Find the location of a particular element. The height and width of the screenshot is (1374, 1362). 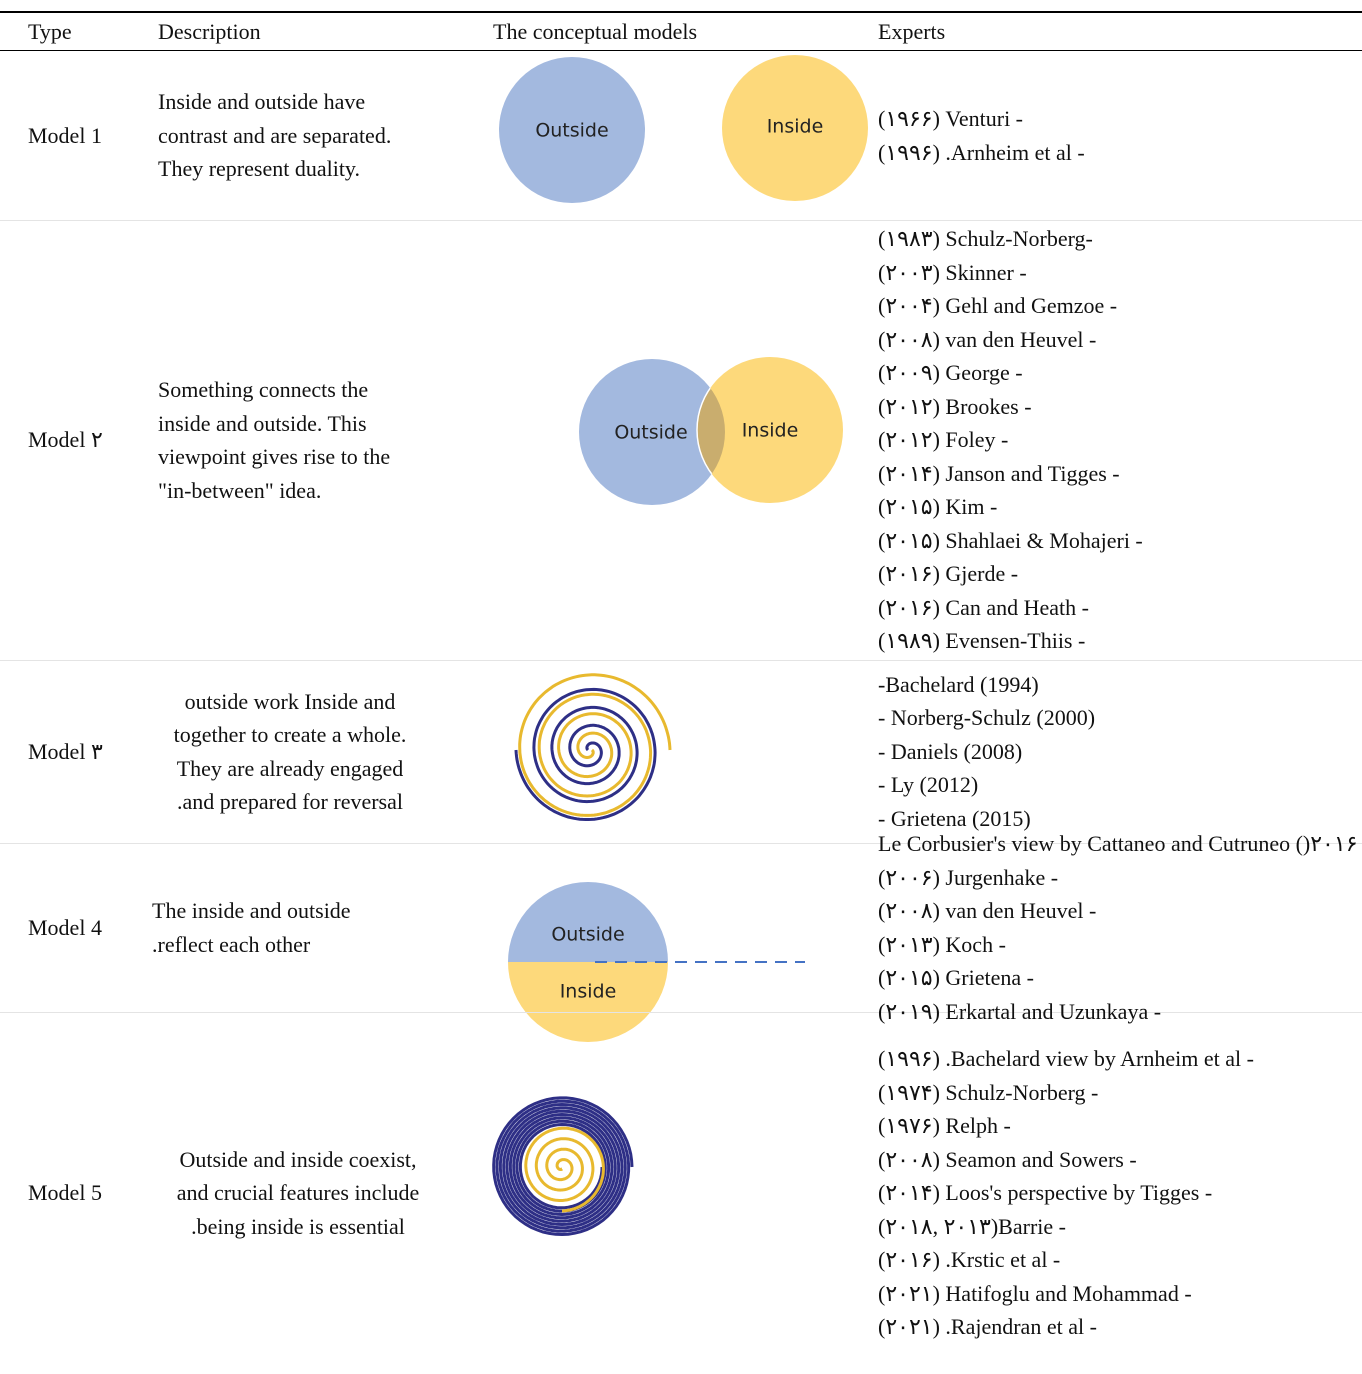

expert-line: (۲۰۱۸, ۲۰۱۳)Barrie - is located at coordinates (972, 1226).